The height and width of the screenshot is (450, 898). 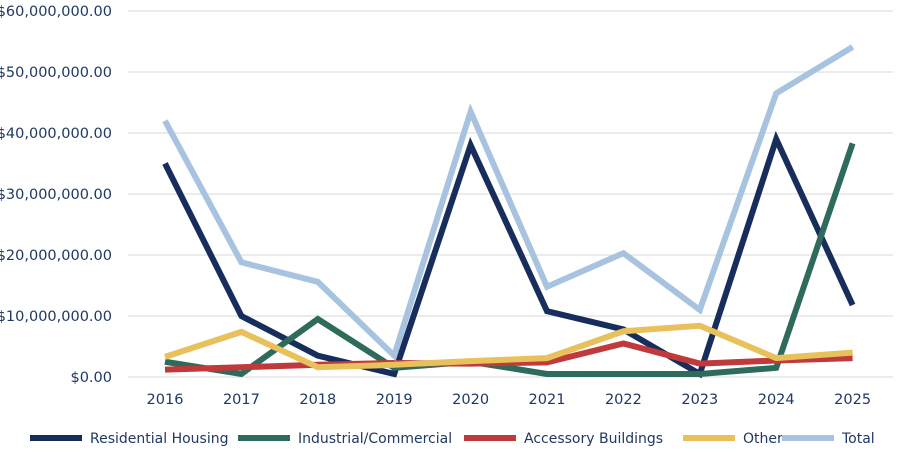 I want to click on y-tick-label: $60,000,000.00, so click(x=56, y=12).